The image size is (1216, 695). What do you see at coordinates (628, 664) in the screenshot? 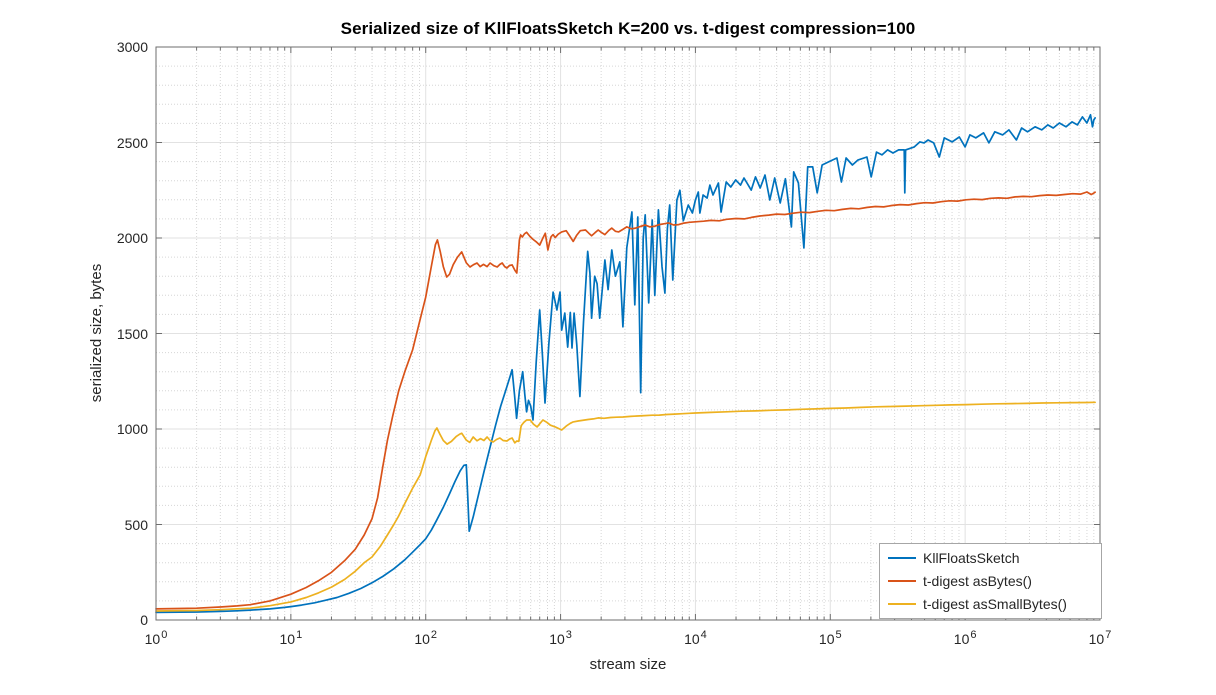
I see `x-axis-label: stream size` at bounding box center [628, 664].